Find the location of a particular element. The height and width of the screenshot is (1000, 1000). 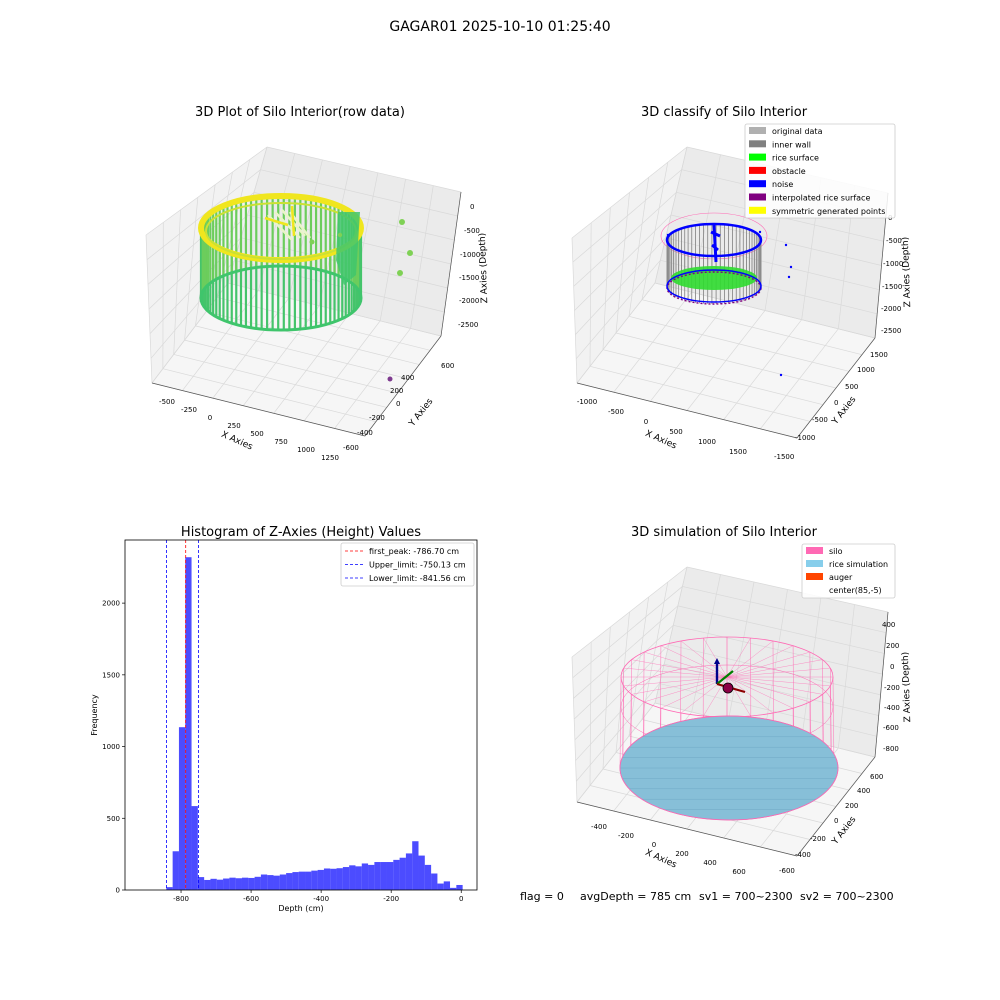

histogram-bars is located at coordinates (314, 723).